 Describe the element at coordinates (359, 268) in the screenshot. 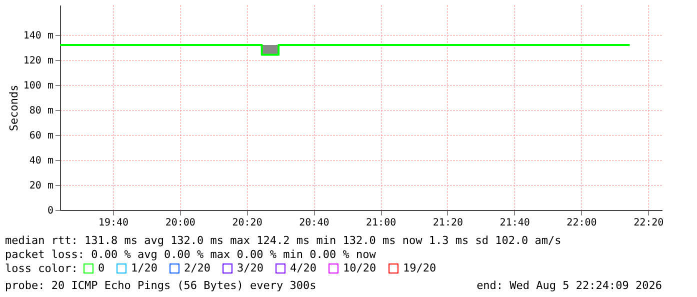

I see `legend-label: 10/20` at that location.